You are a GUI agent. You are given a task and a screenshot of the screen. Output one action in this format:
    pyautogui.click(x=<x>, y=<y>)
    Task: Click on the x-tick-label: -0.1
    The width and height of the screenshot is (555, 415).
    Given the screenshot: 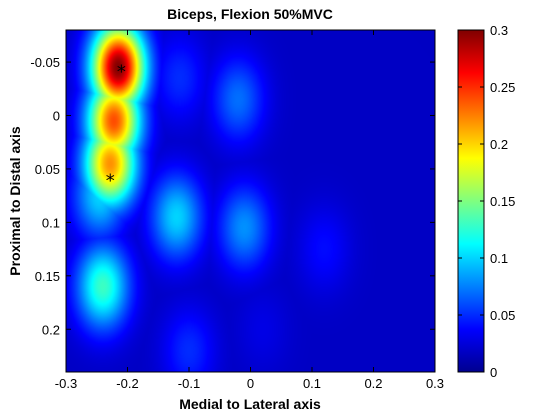 What is the action you would take?
    pyautogui.click(x=189, y=383)
    